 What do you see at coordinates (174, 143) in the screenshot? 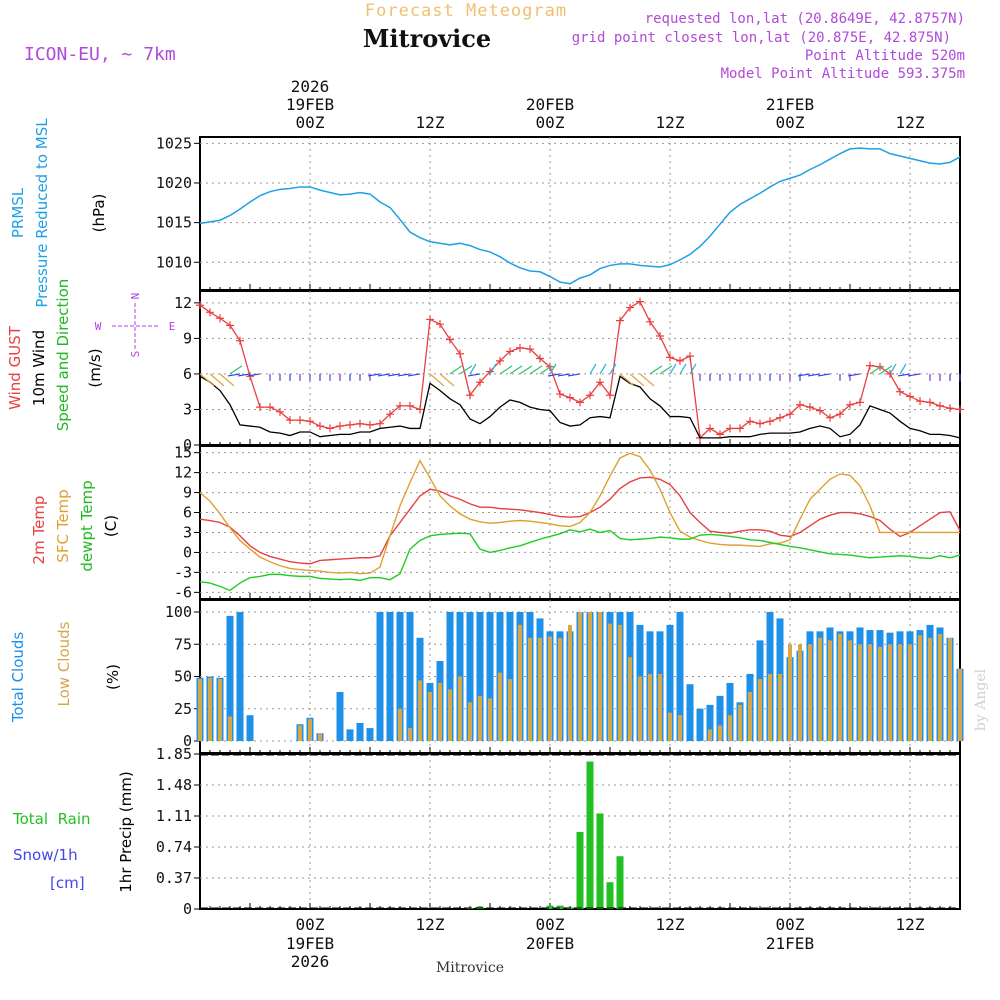
I see `pressure-tick-label: 1025` at bounding box center [174, 143].